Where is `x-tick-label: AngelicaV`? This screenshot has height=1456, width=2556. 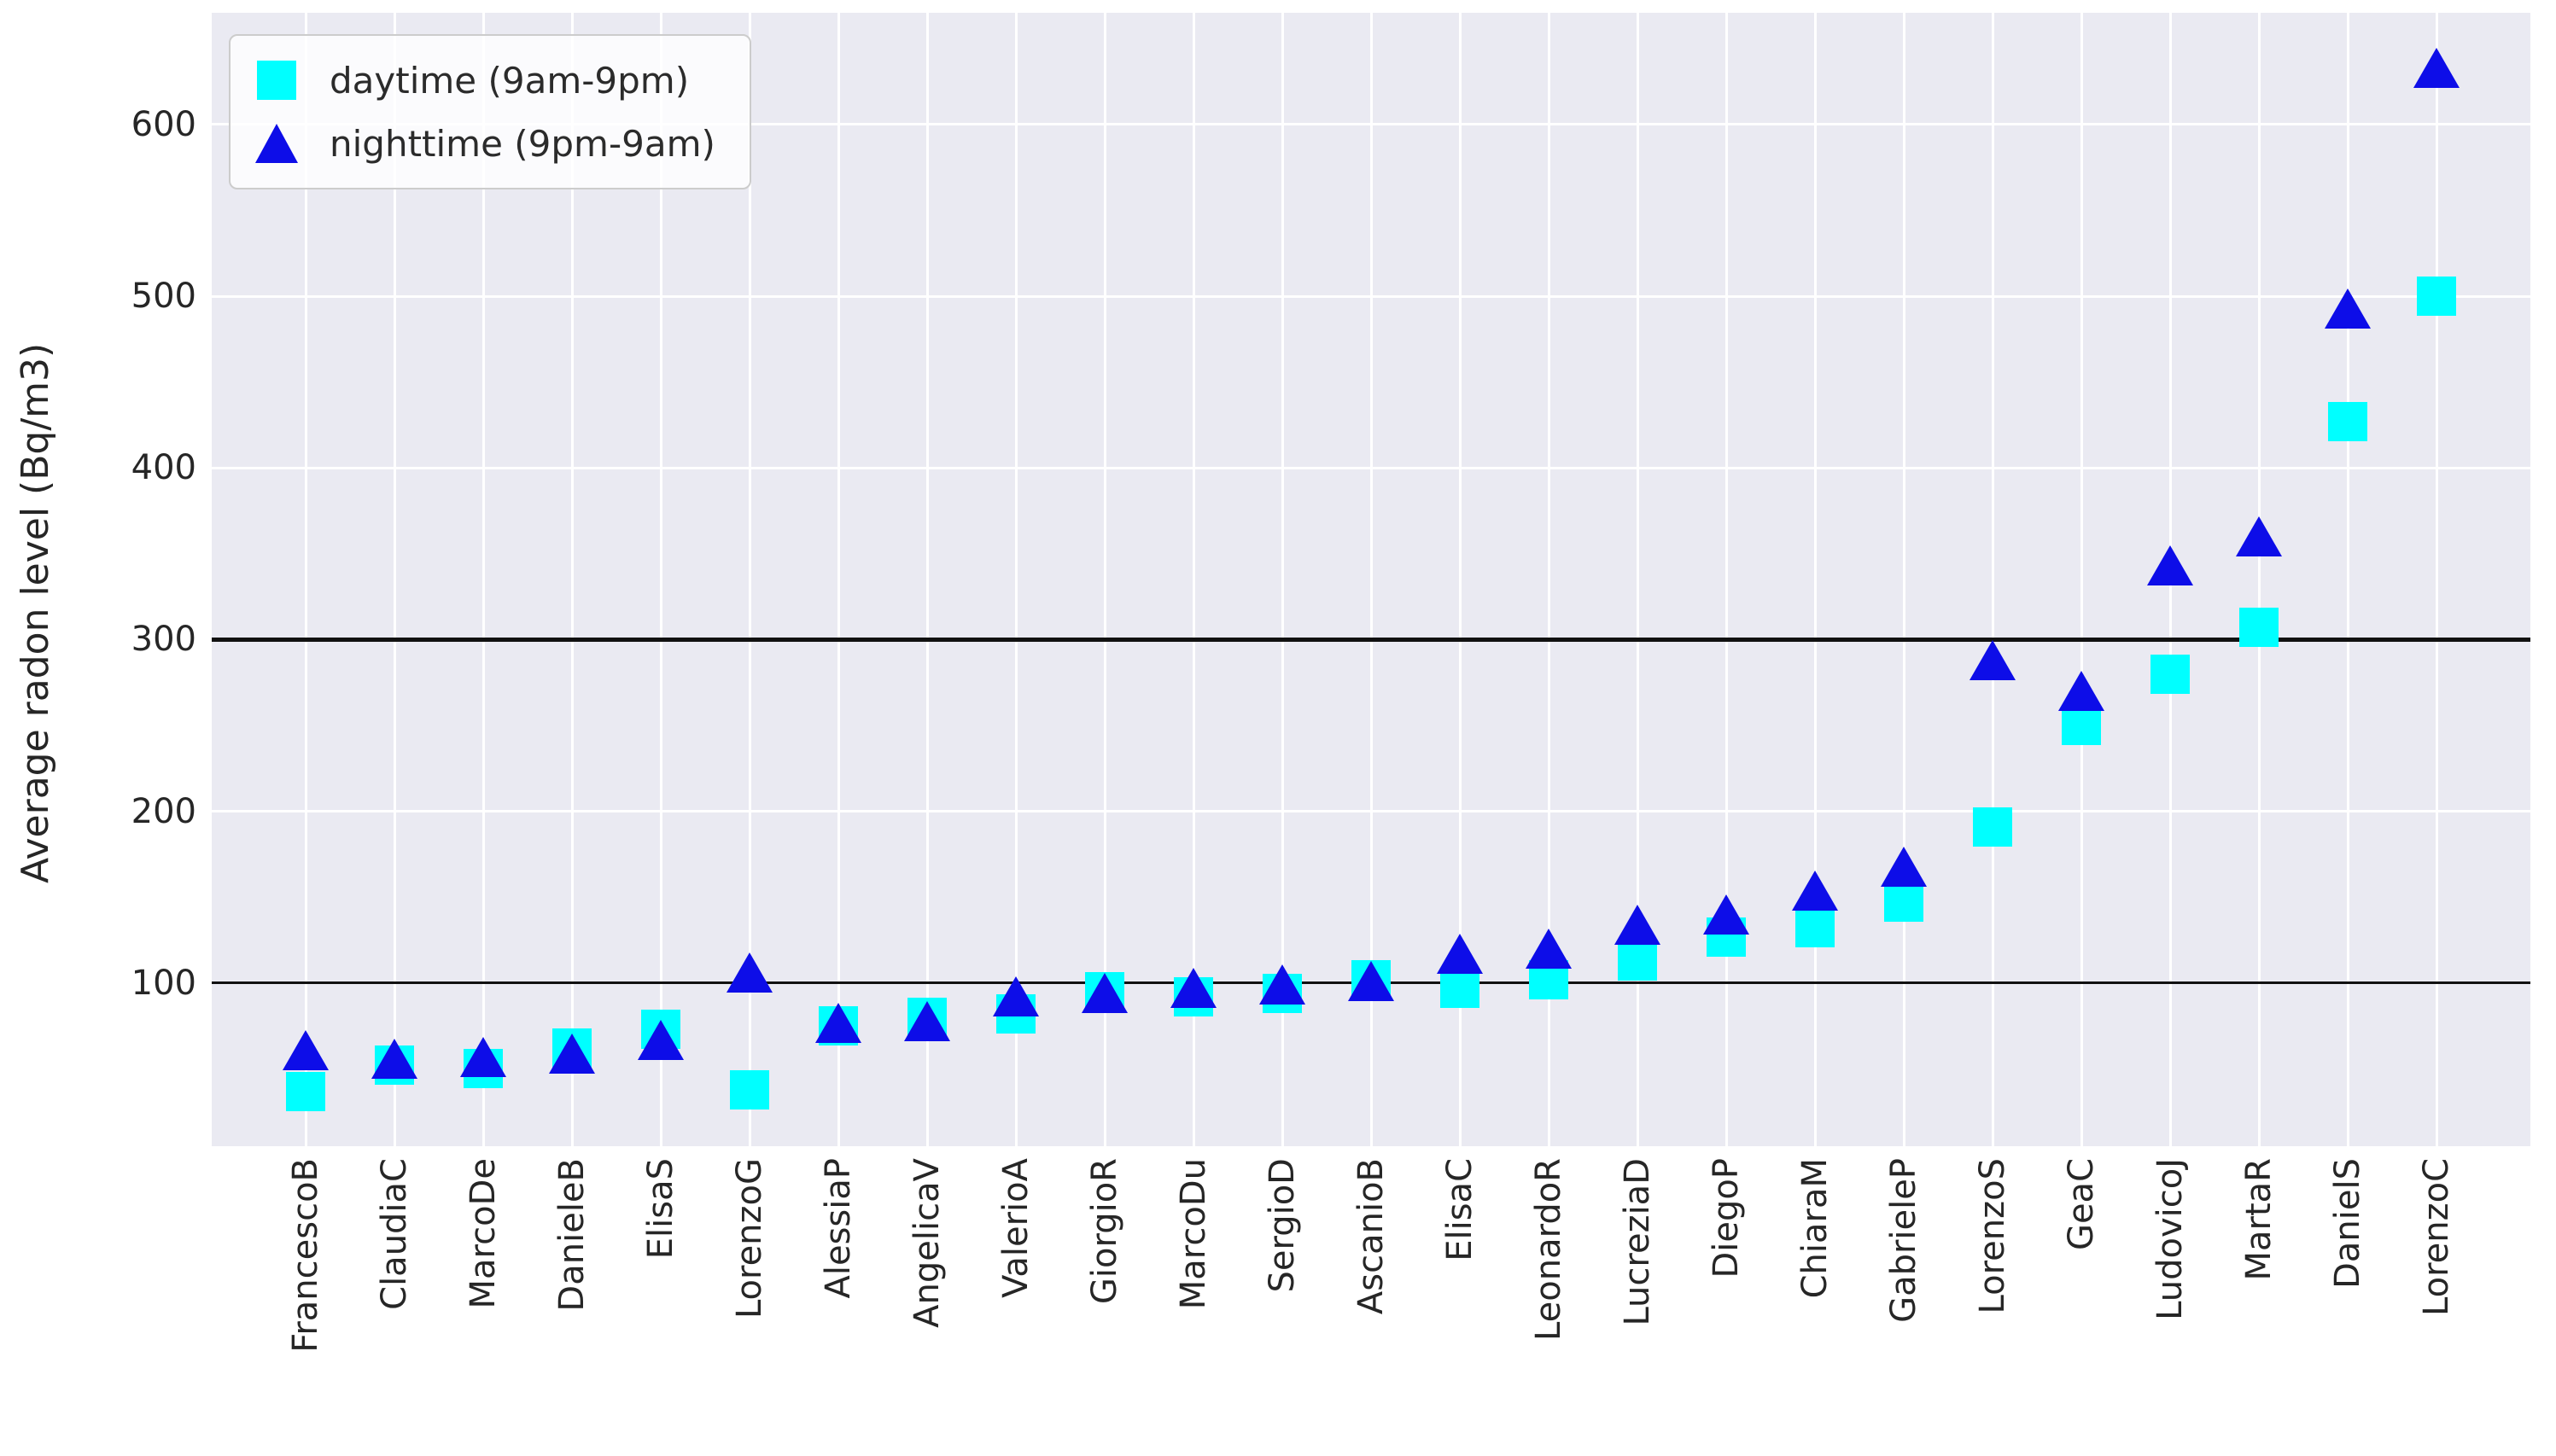 x-tick-label: AngelicaV is located at coordinates (927, 1243).